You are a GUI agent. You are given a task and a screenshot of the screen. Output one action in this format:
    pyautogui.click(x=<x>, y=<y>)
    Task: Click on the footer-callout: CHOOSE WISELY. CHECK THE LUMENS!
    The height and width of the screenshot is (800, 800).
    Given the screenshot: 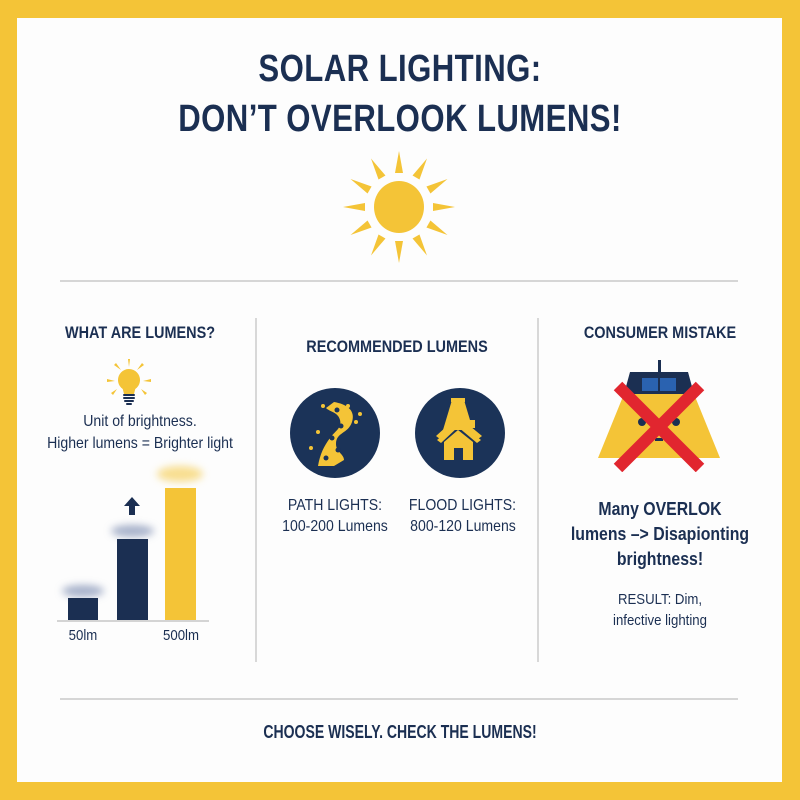 What is the action you would take?
    pyautogui.click(x=400, y=732)
    